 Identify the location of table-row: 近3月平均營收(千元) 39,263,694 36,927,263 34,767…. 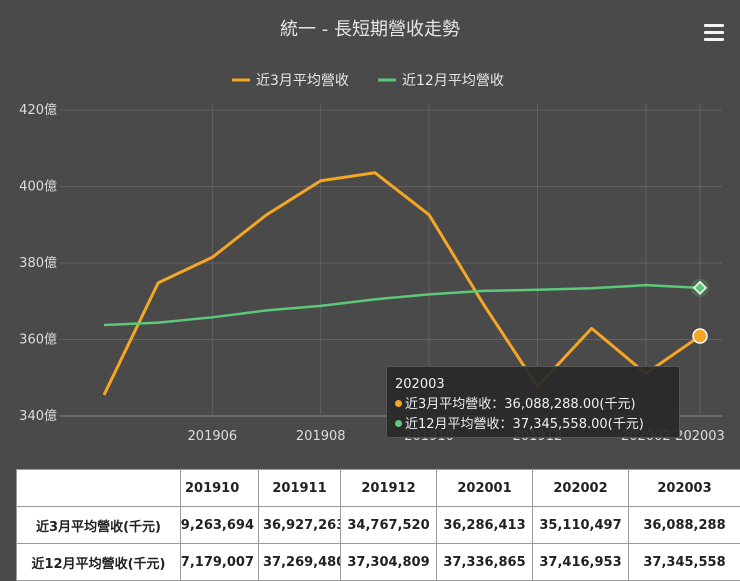
(378, 525).